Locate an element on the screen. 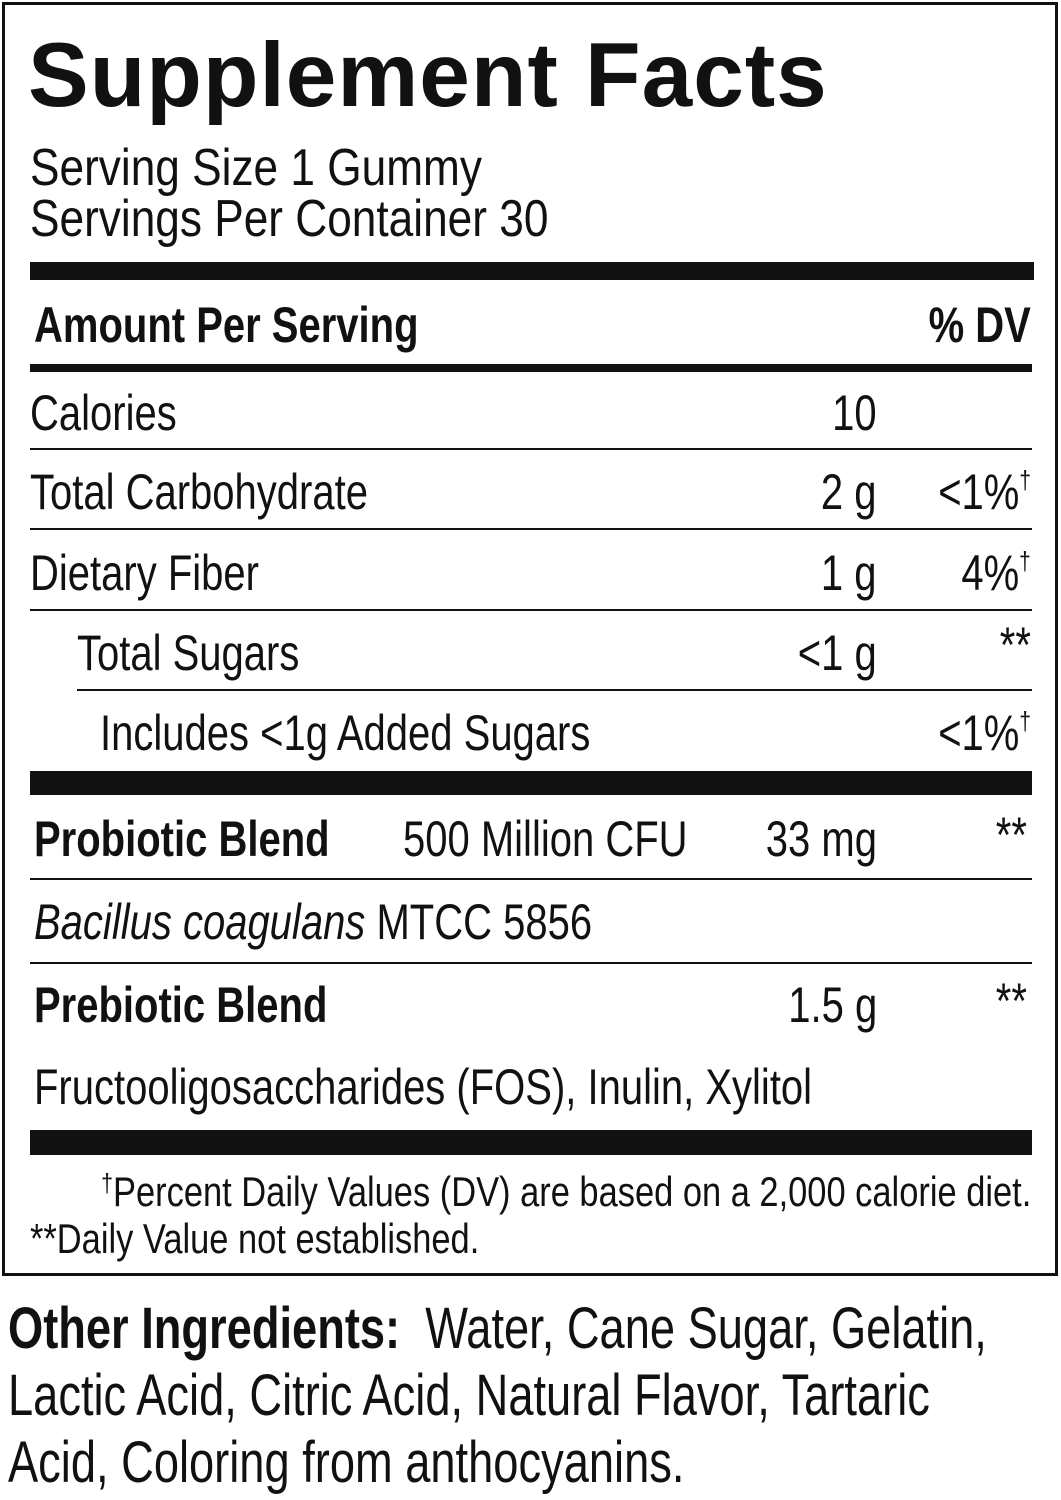 The height and width of the screenshot is (1500, 1061). row-dv: ** is located at coordinates (1015, 645).